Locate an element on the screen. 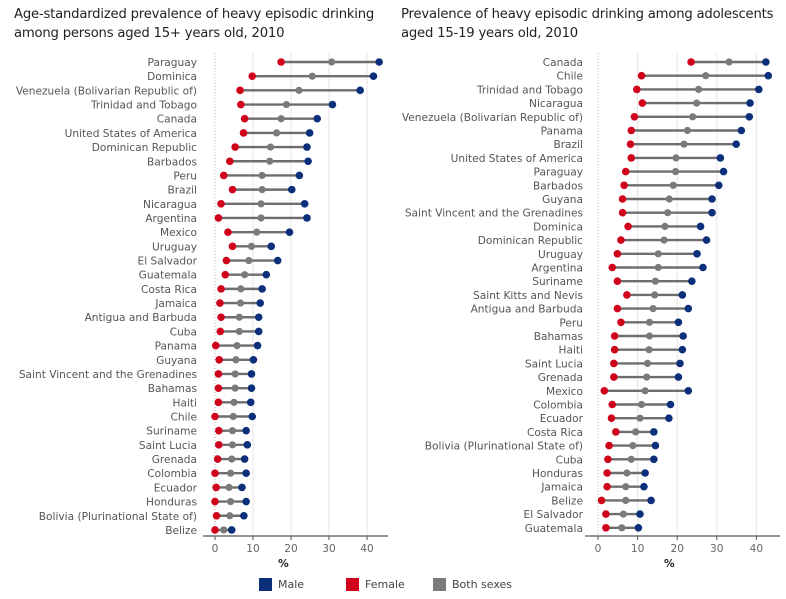 The width and height of the screenshot is (786, 599). legend-label-male: Male is located at coordinates (291, 584).